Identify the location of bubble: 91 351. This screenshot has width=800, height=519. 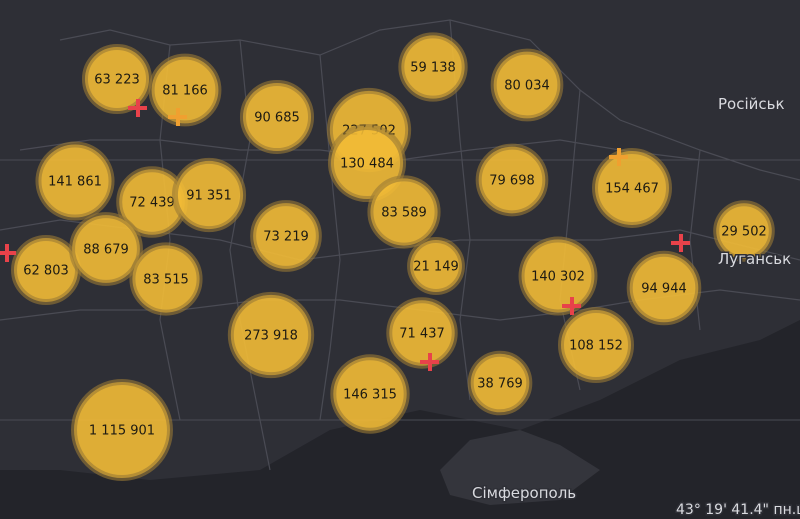
(209, 195).